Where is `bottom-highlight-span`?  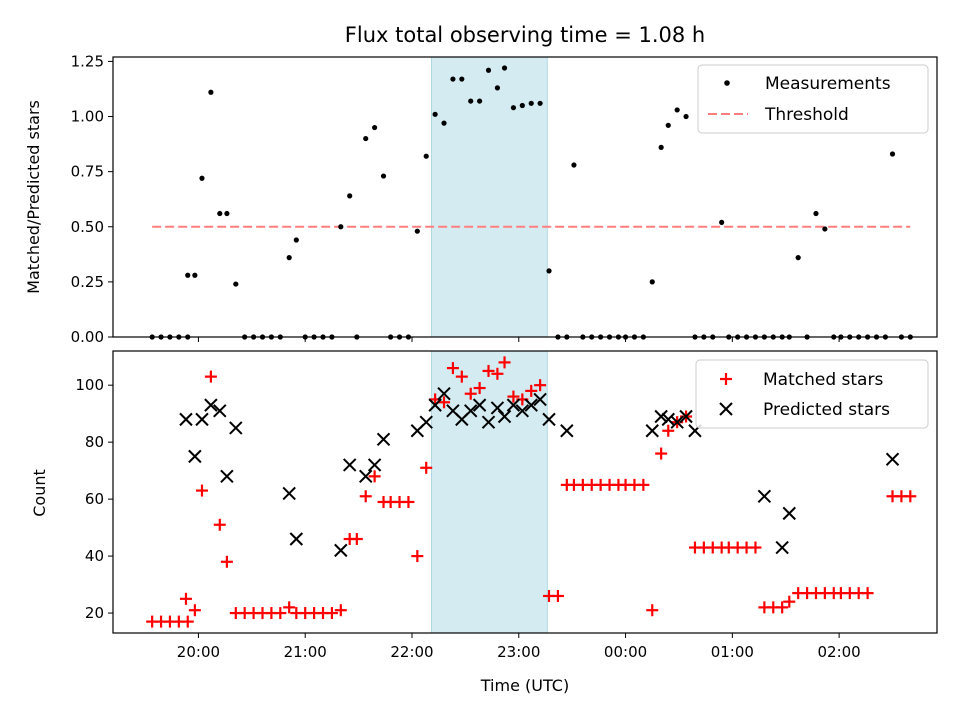
bottom-highlight-span is located at coordinates (489, 492).